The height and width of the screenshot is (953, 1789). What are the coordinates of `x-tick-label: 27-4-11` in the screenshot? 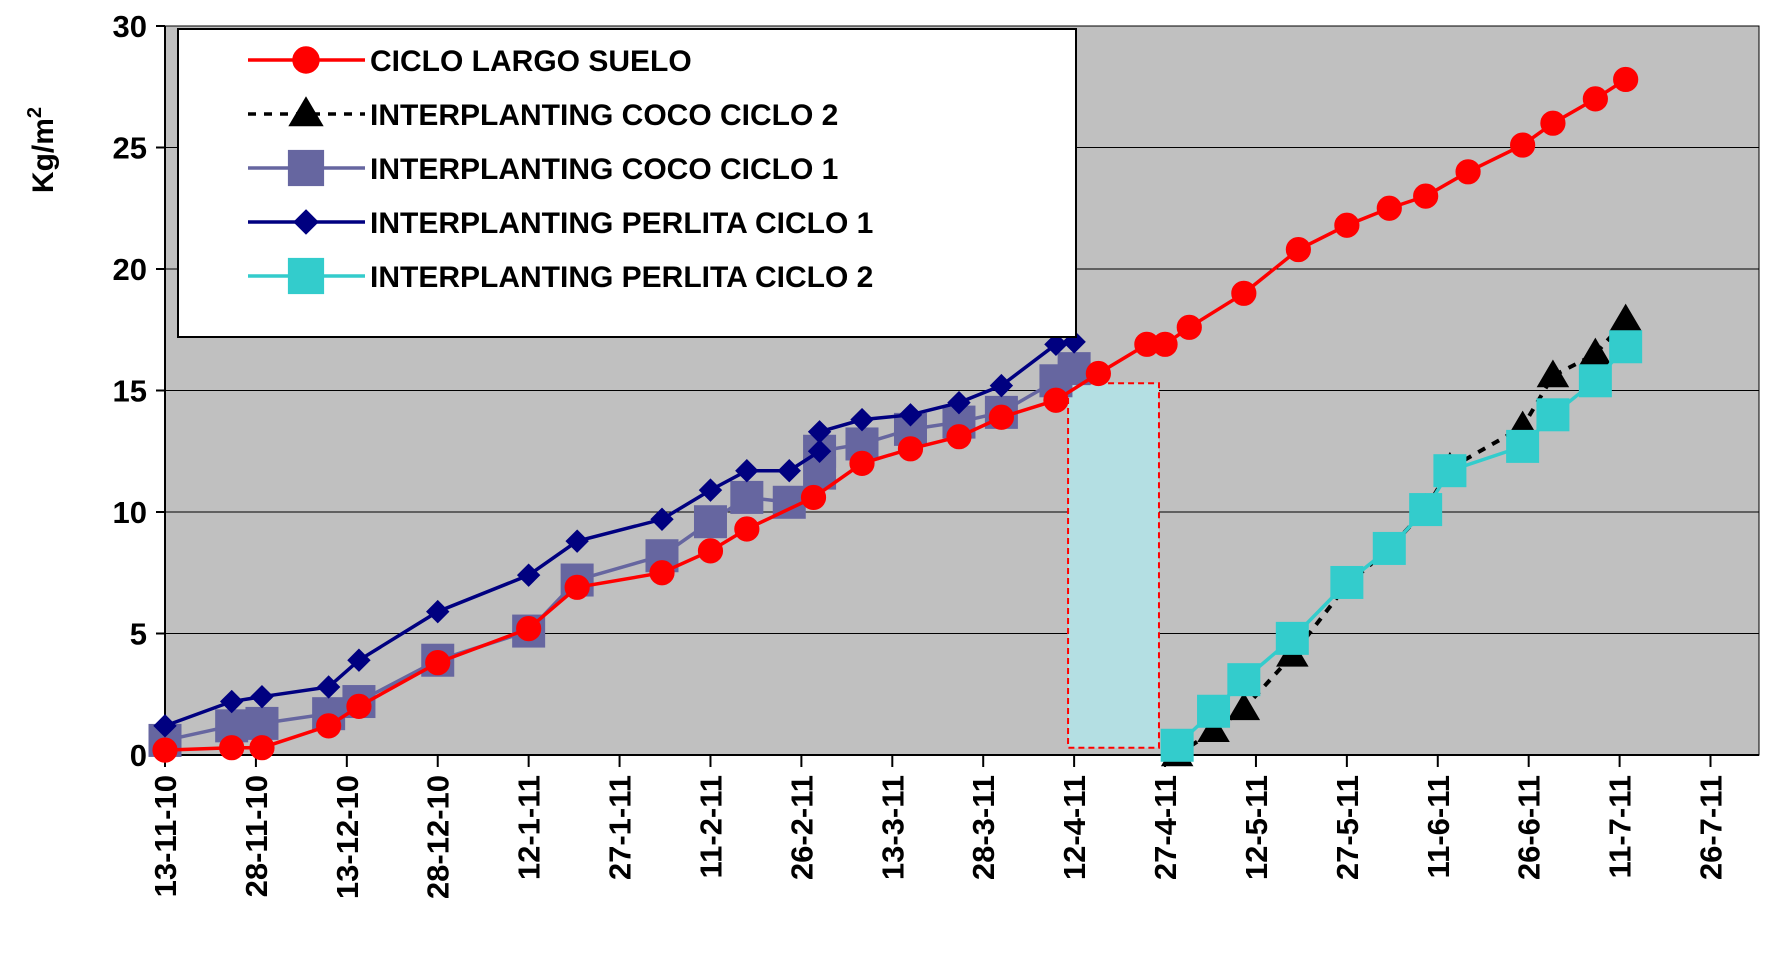 It's located at (1165, 827).